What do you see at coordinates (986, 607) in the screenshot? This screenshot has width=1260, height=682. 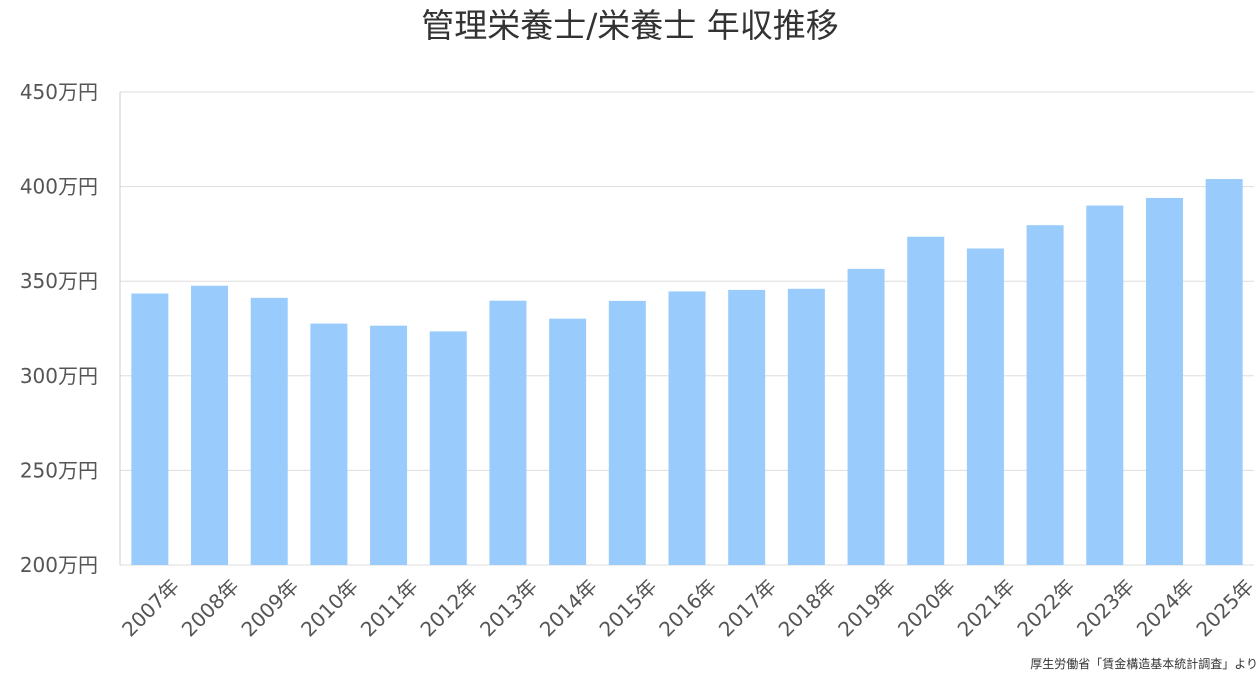 I see `x-tick-label: 2021年` at bounding box center [986, 607].